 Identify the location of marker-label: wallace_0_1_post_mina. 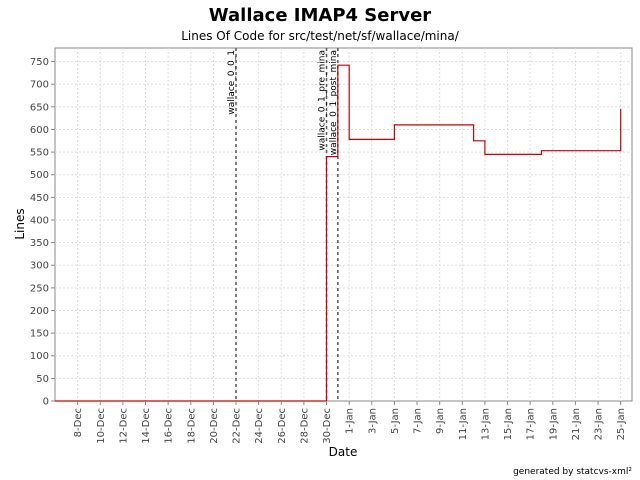
(334, 102).